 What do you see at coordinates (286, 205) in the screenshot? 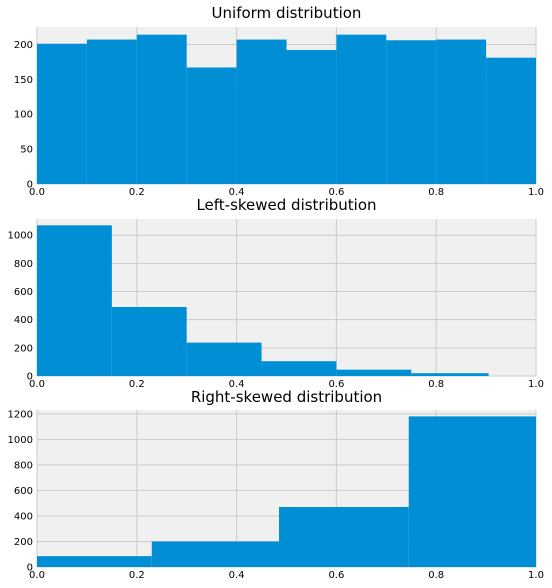
I see `left-skewed-chart-title: Left-skewed distribution` at bounding box center [286, 205].